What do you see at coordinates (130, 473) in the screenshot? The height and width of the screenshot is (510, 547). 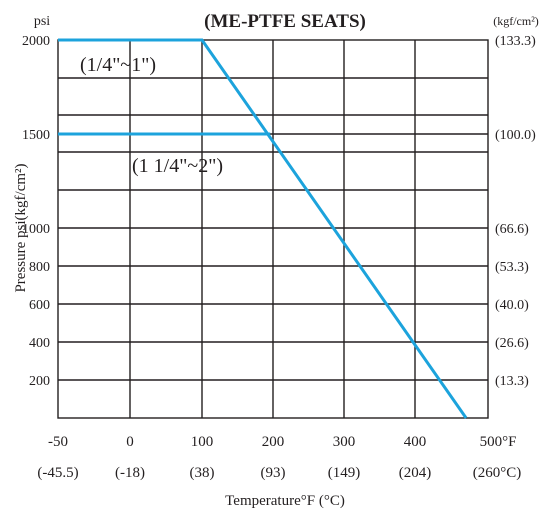 I see `x-tick-sublabel: (-18)` at bounding box center [130, 473].